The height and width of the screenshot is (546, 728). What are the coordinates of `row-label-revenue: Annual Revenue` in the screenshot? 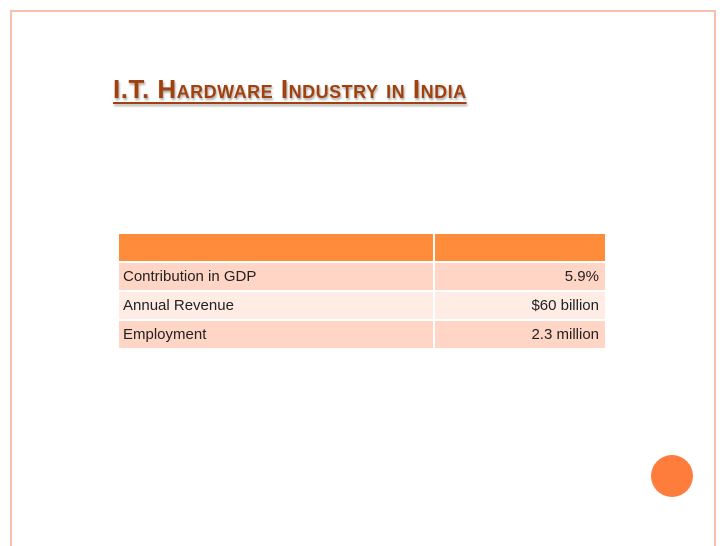 It's located at (277, 304).